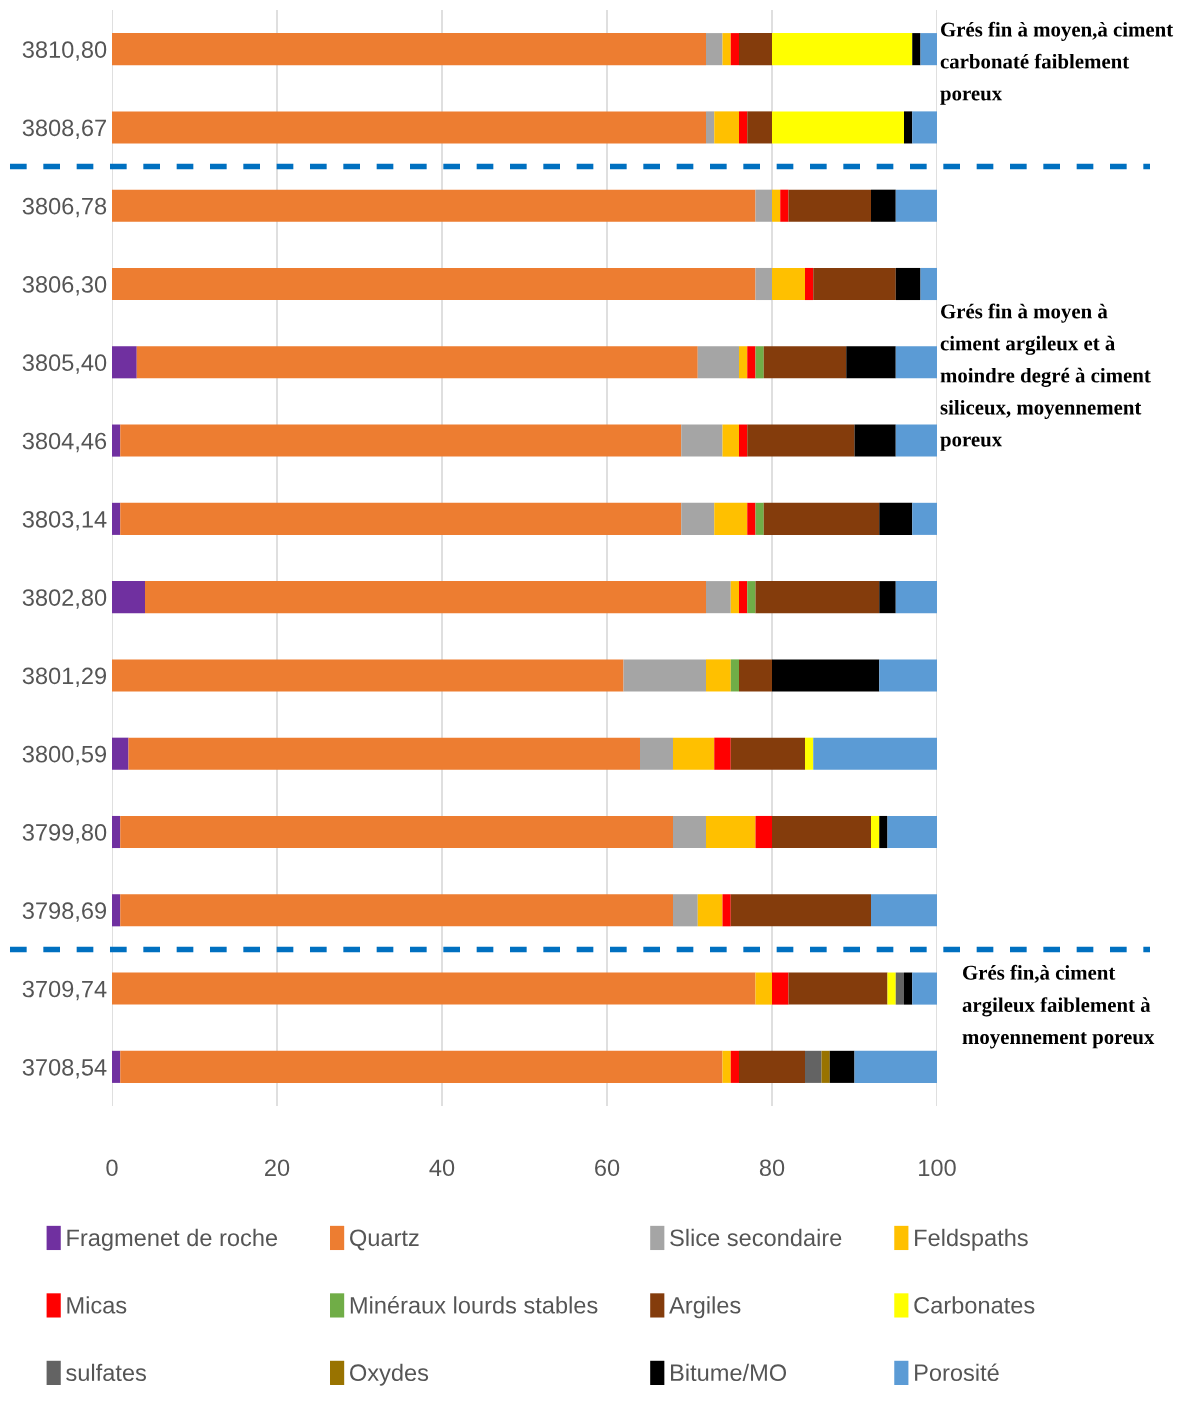 The image size is (1202, 1407). Describe the element at coordinates (277, 1168) in the screenshot. I see `x-tick-label: 20` at that location.